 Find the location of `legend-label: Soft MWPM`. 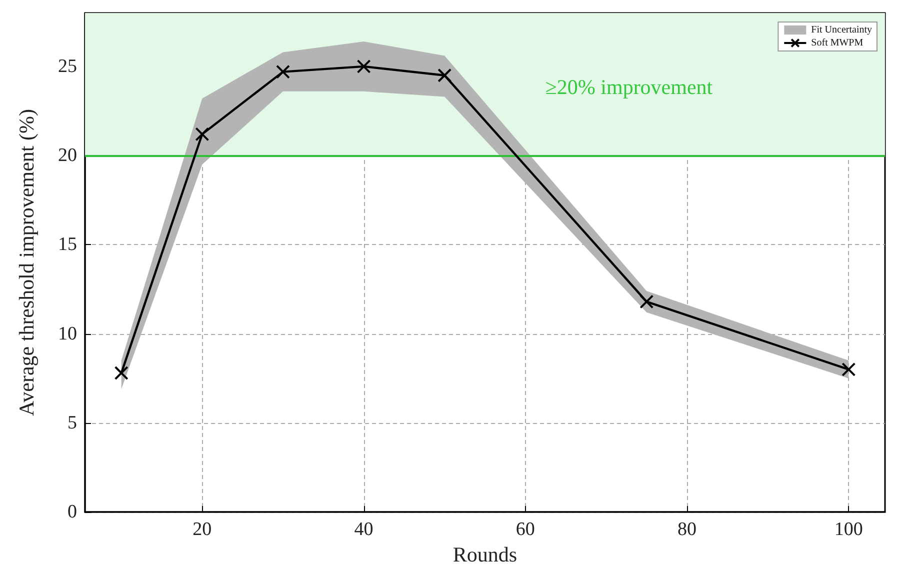

legend-label: Soft MWPM is located at coordinates (837, 43).